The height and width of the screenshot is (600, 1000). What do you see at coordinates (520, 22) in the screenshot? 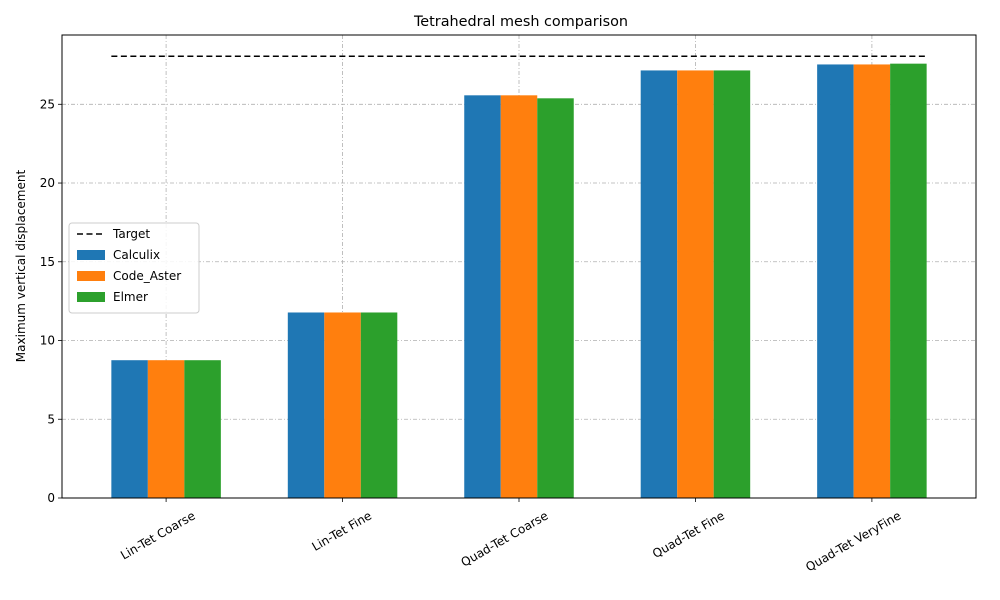
I see `chart-title: Tetrahedral mesh comparison` at bounding box center [520, 22].